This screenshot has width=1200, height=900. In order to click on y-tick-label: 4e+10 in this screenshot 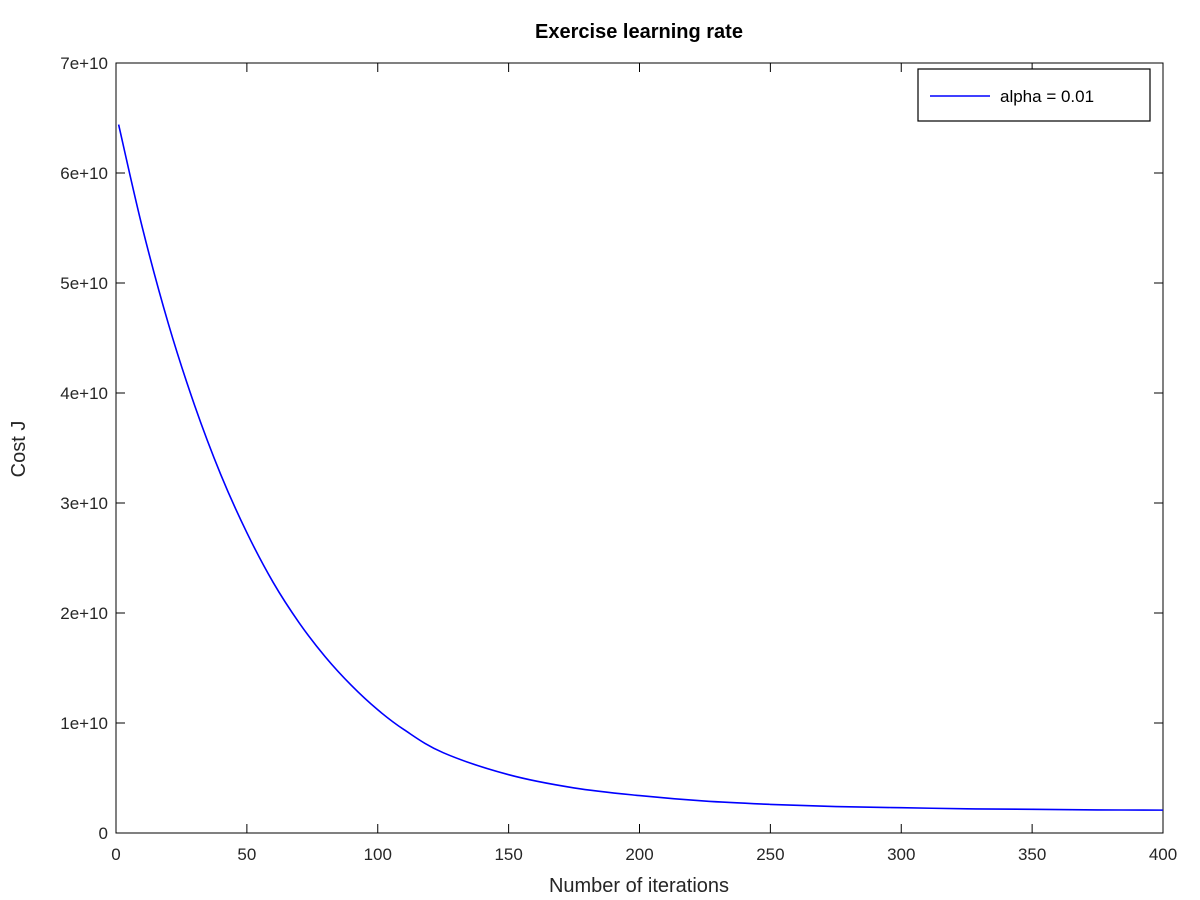, I will do `click(84, 393)`.